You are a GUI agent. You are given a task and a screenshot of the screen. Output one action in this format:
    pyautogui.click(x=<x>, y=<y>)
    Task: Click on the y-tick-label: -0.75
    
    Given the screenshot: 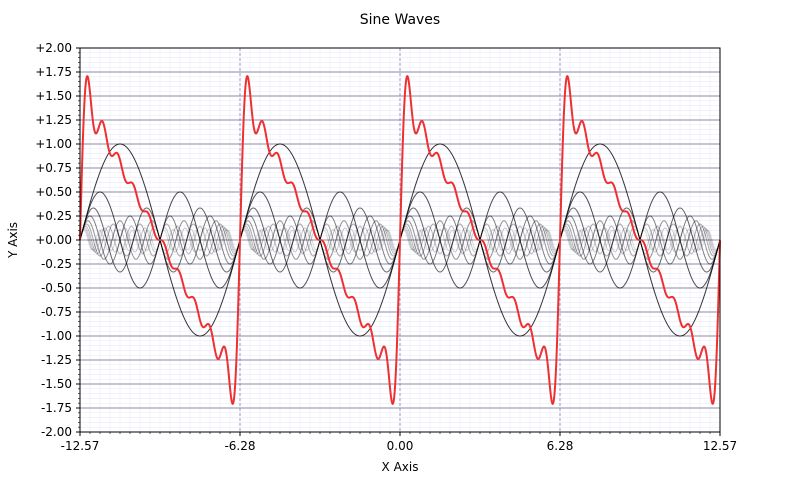 What is the action you would take?
    pyautogui.click(x=56, y=312)
    